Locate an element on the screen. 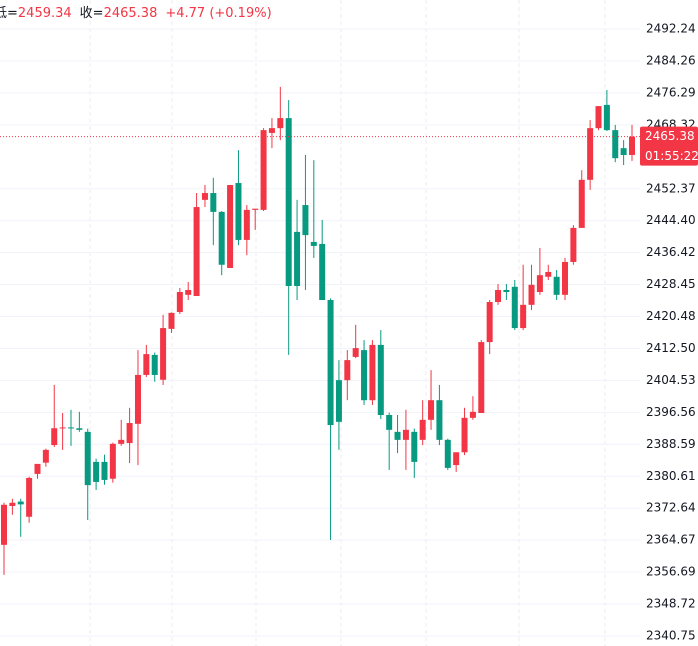 Image resolution: width=698 pixels, height=646 pixels. y-tick-label: 2436.42 is located at coordinates (671, 252).